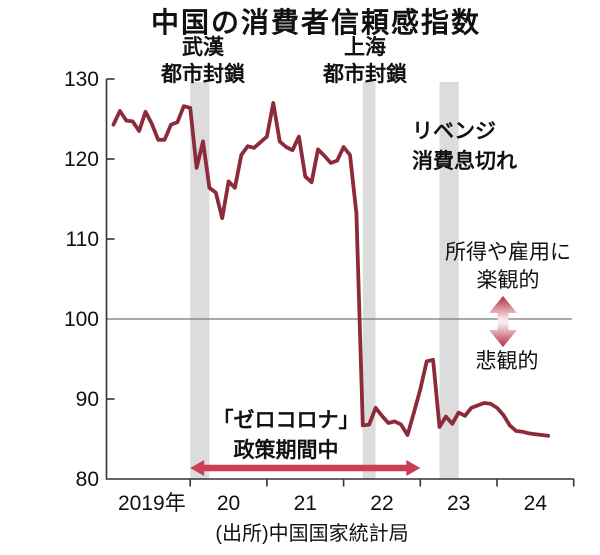  Describe the element at coordinates (536, 503) in the screenshot. I see `x-tick-label: 24` at that location.